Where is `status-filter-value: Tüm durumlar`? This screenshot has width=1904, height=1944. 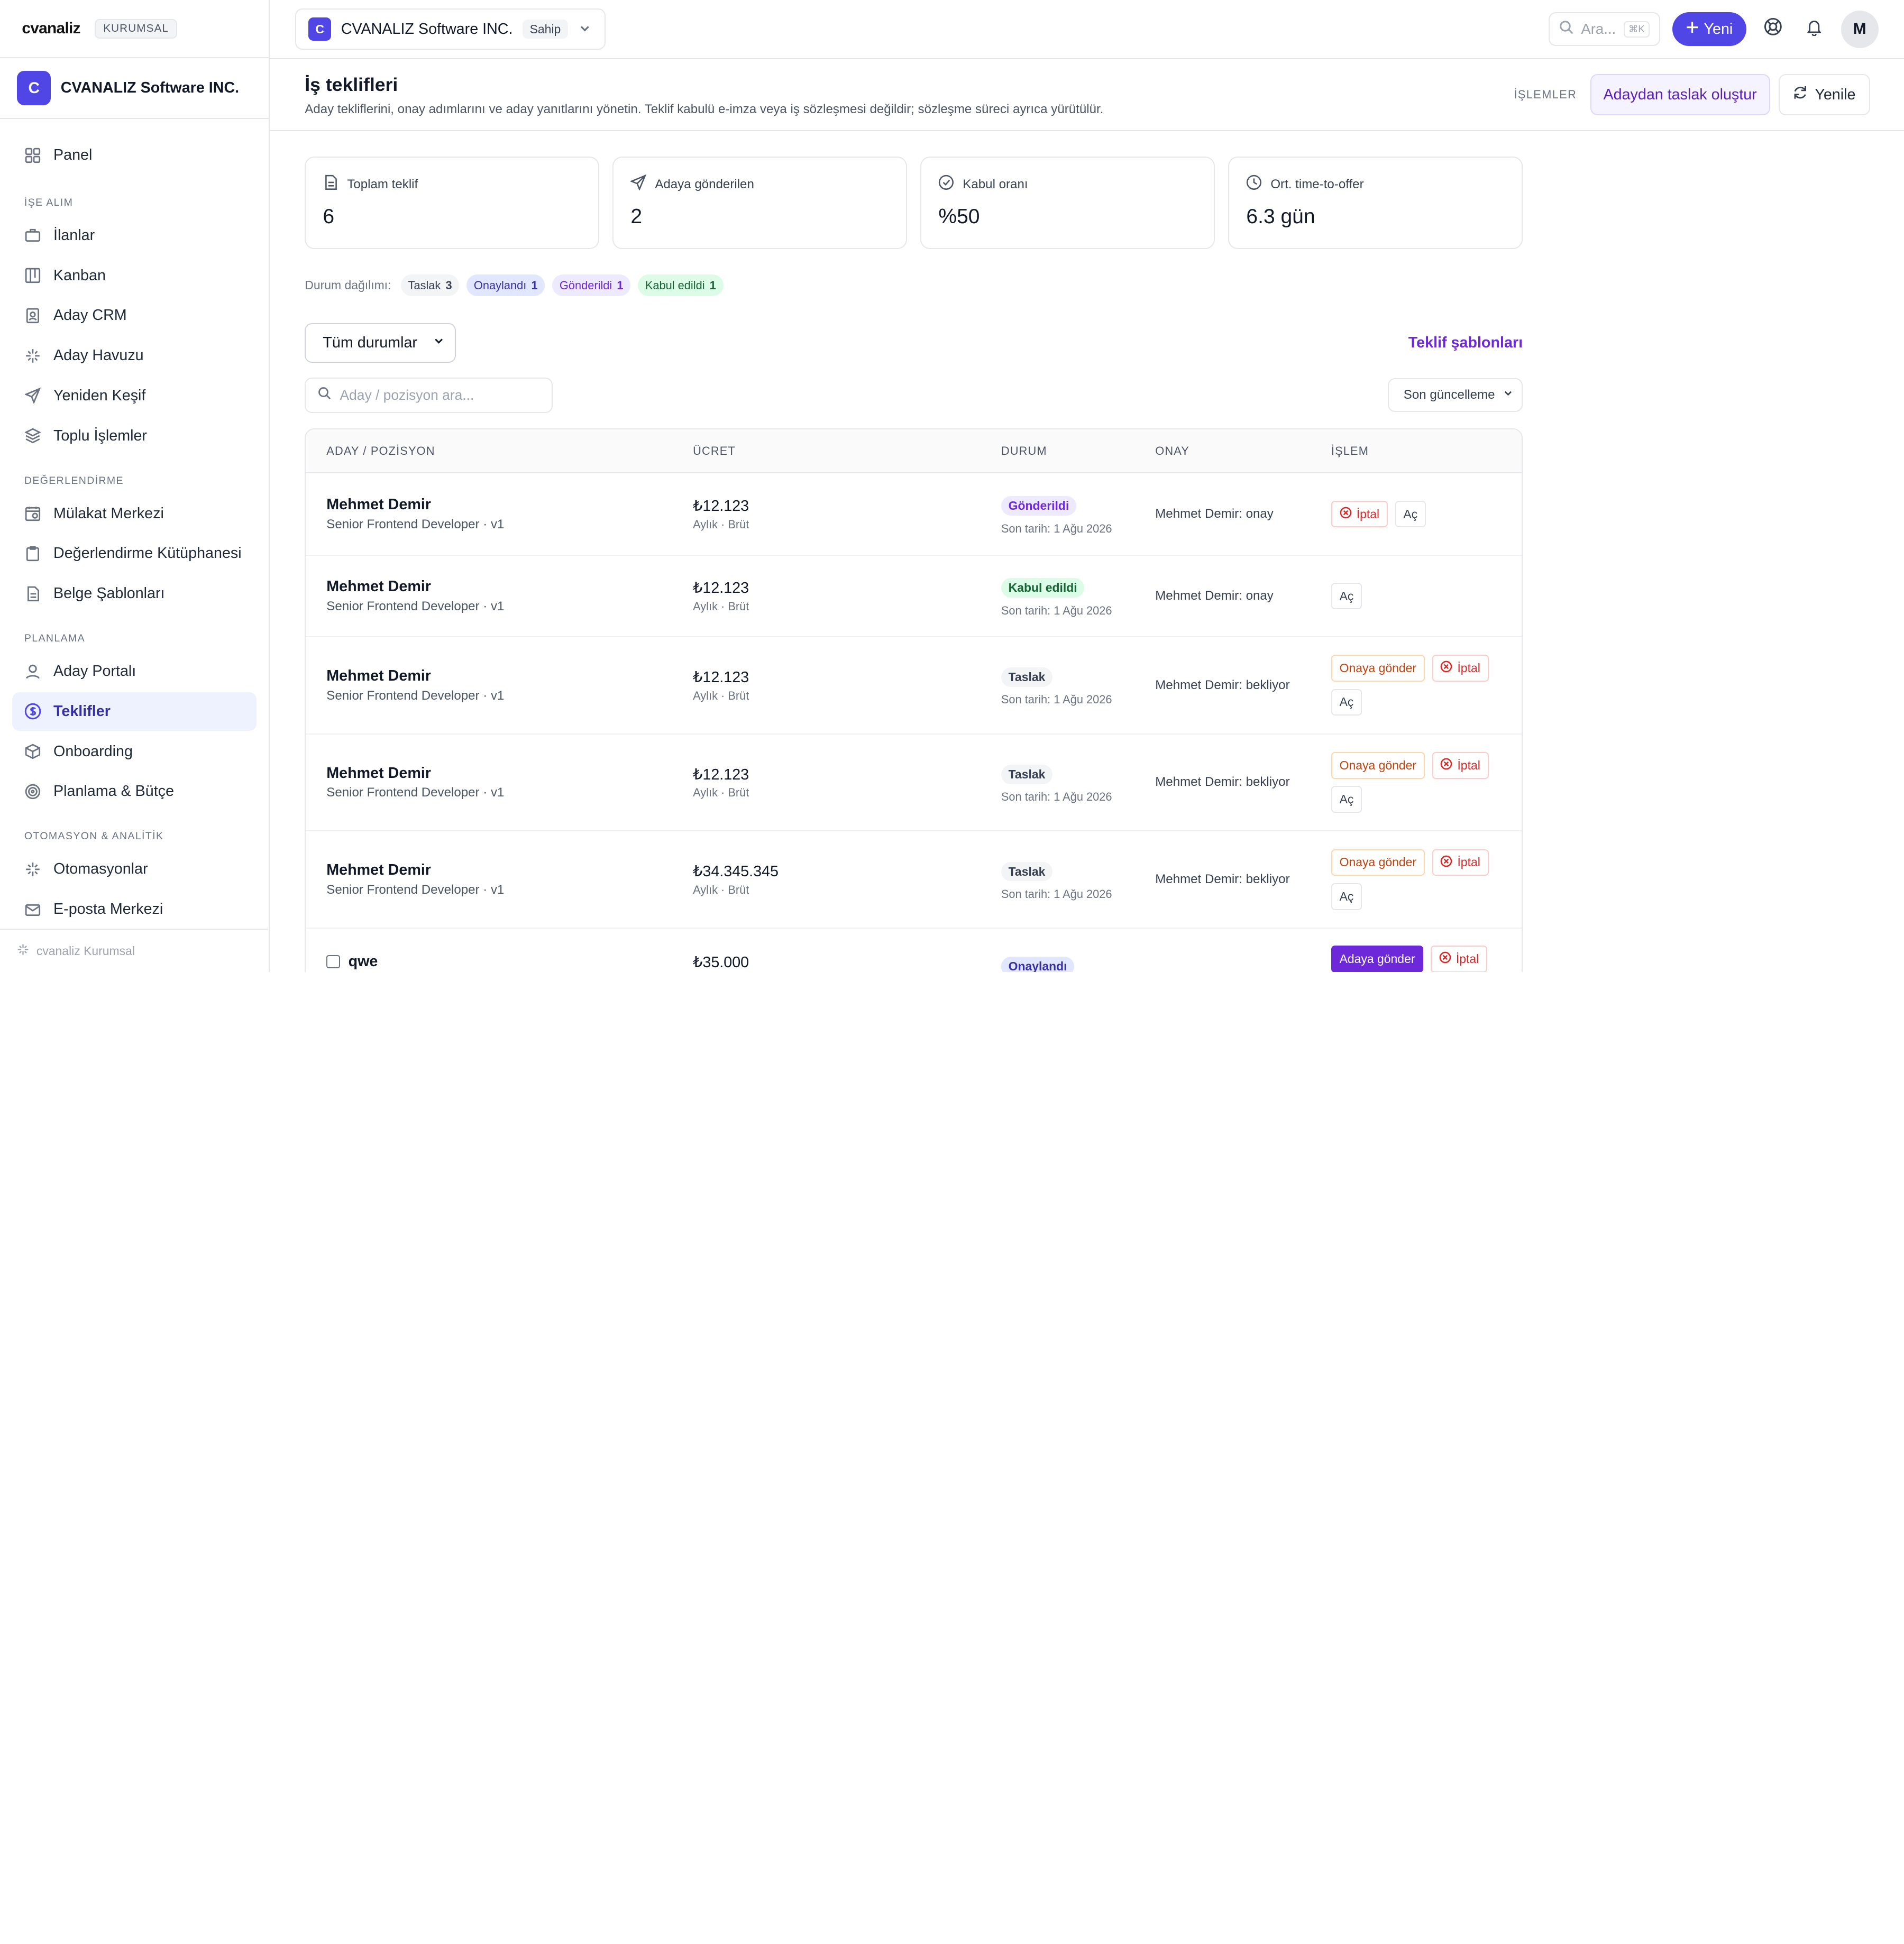 status-filter-value: Tüm durumlar is located at coordinates (370, 343).